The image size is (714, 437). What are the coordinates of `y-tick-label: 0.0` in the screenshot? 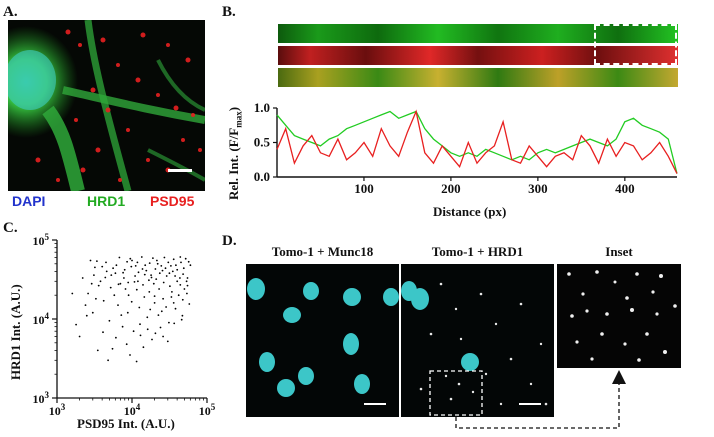 It's located at (262, 176).